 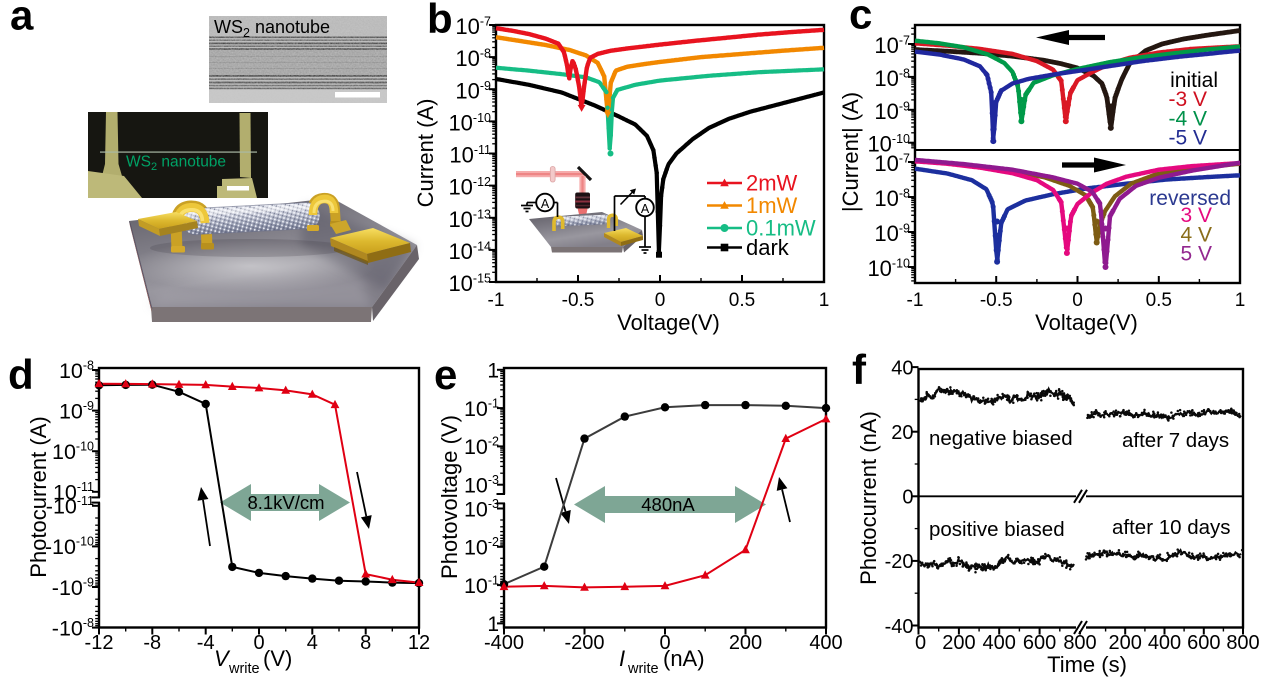 I want to click on svg-text: 1mW, so click(x=772, y=205).